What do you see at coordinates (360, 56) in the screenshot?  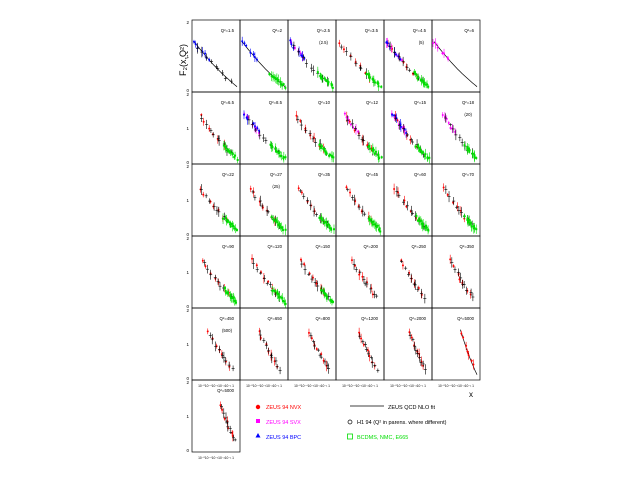 I see `panel: Q²=3.5` at bounding box center [360, 56].